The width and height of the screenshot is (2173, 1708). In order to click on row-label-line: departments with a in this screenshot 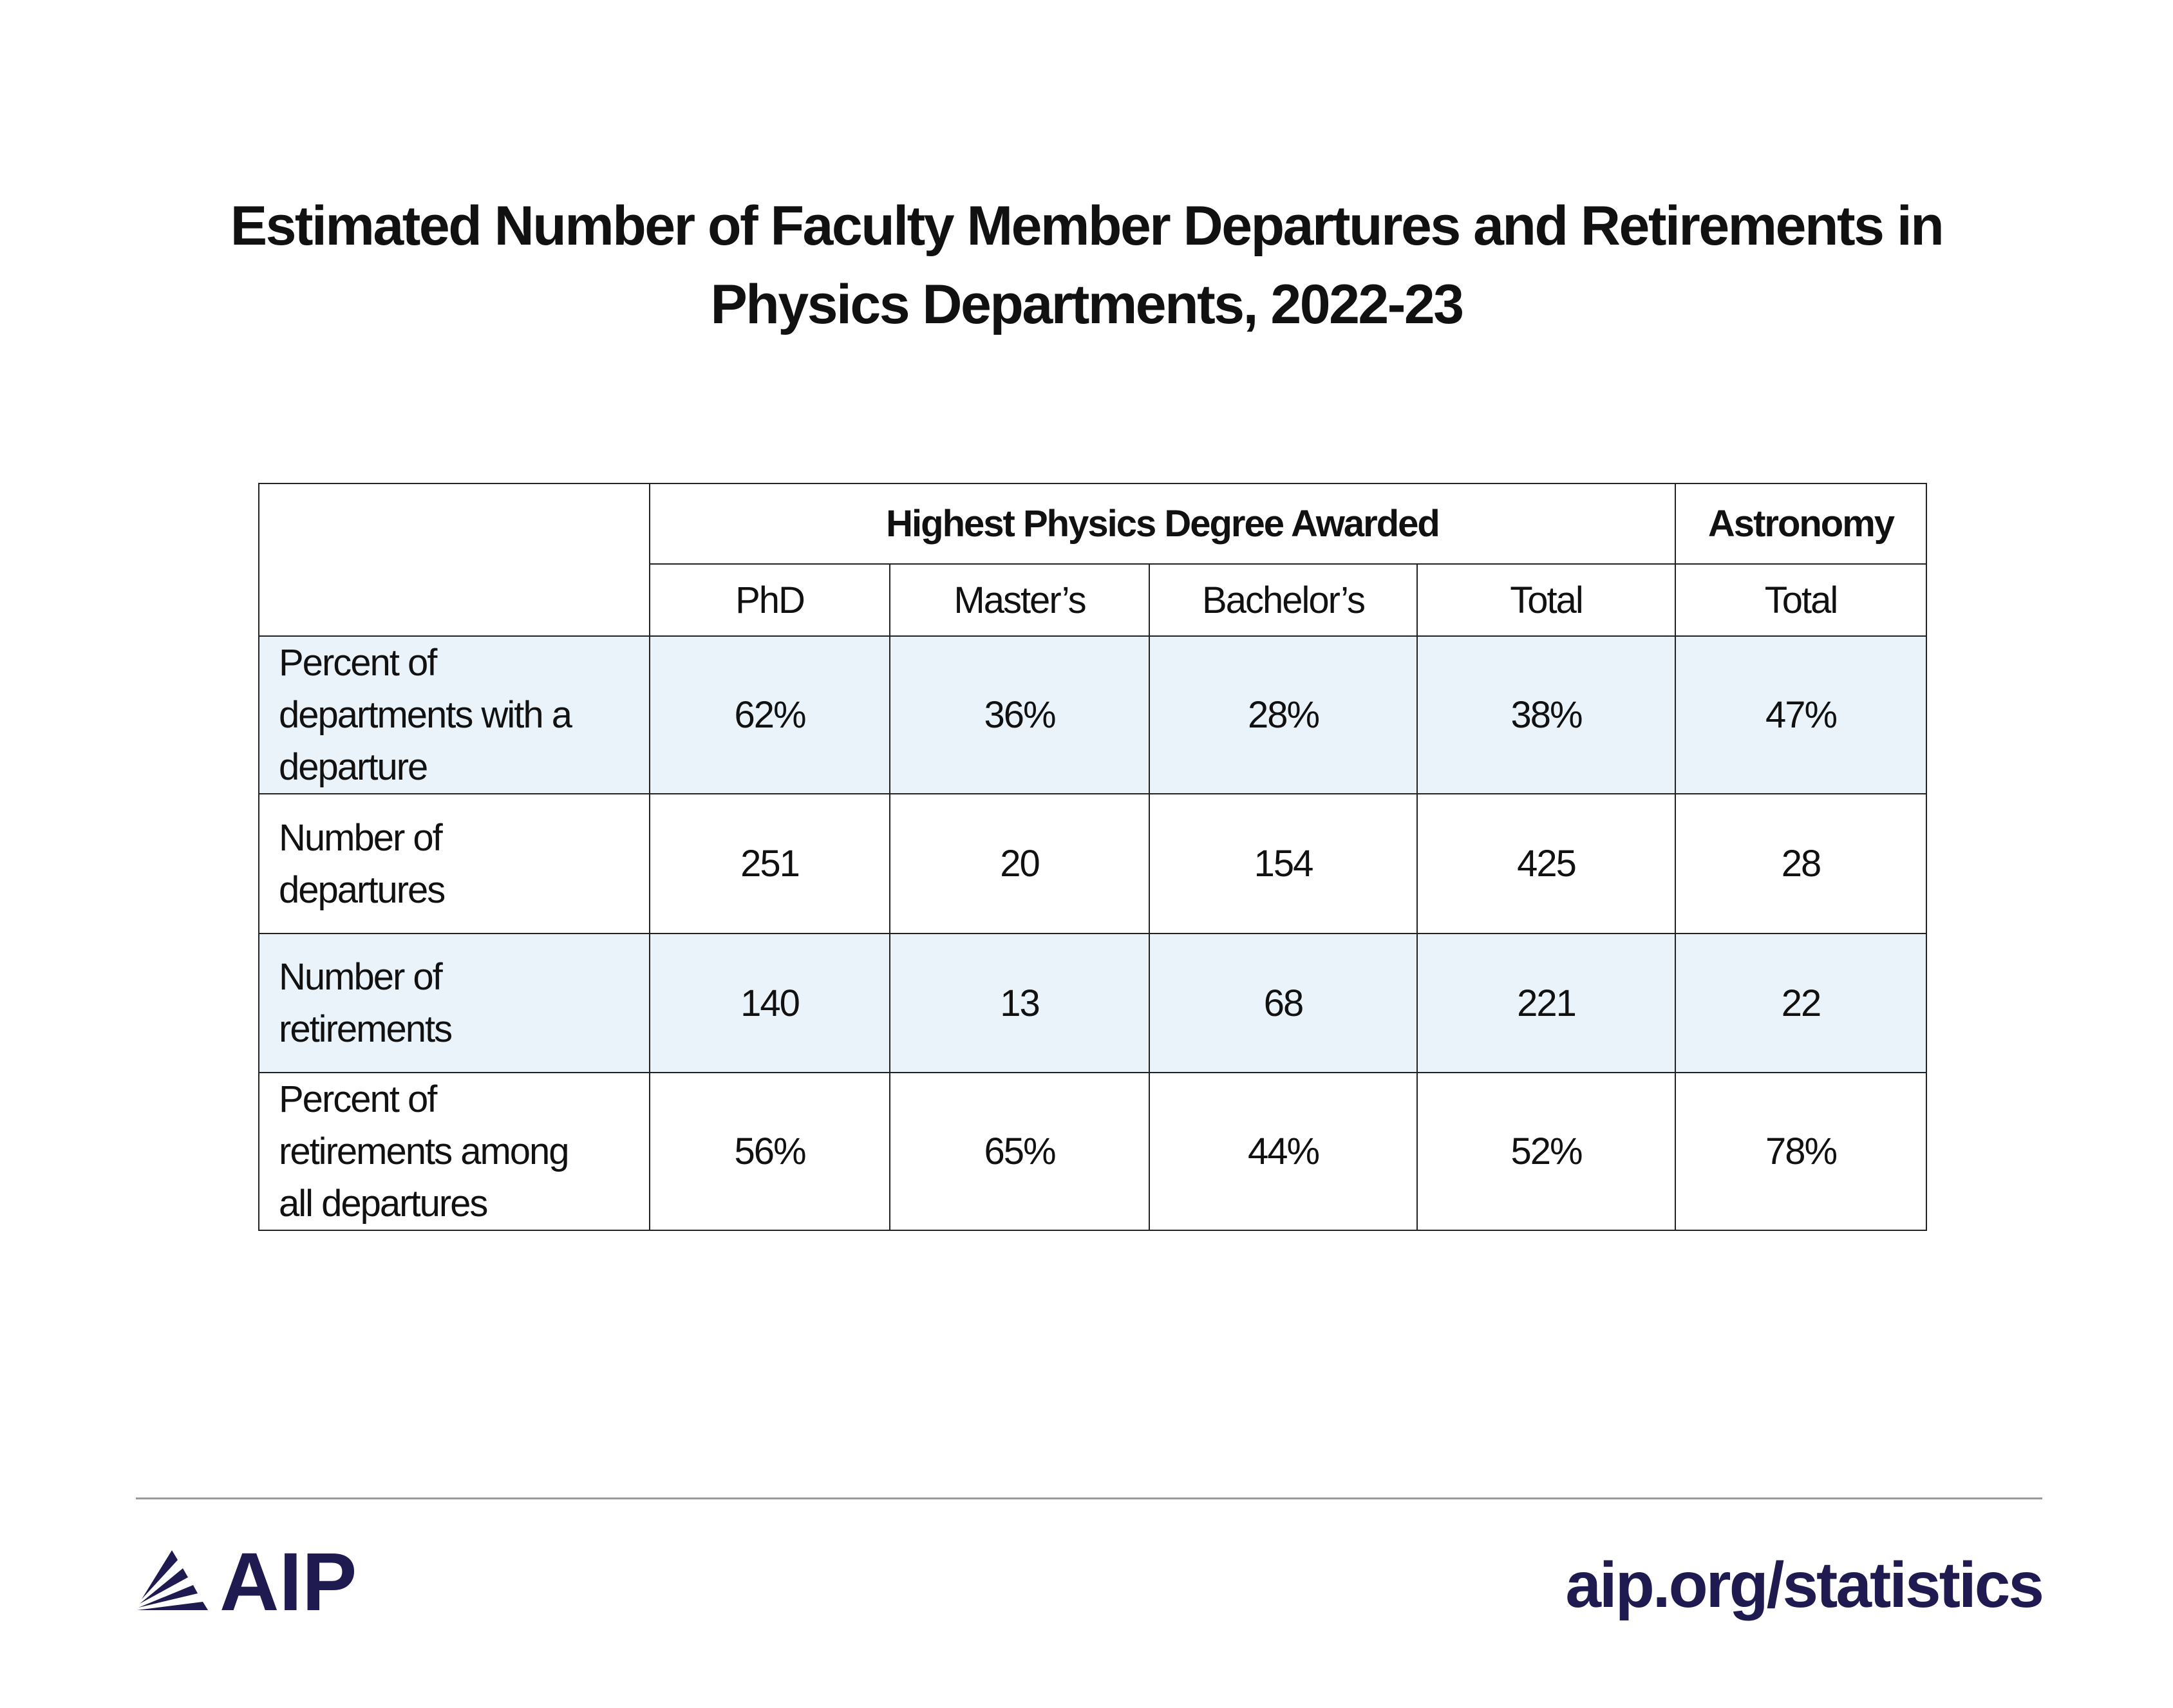, I will do `click(426, 715)`.